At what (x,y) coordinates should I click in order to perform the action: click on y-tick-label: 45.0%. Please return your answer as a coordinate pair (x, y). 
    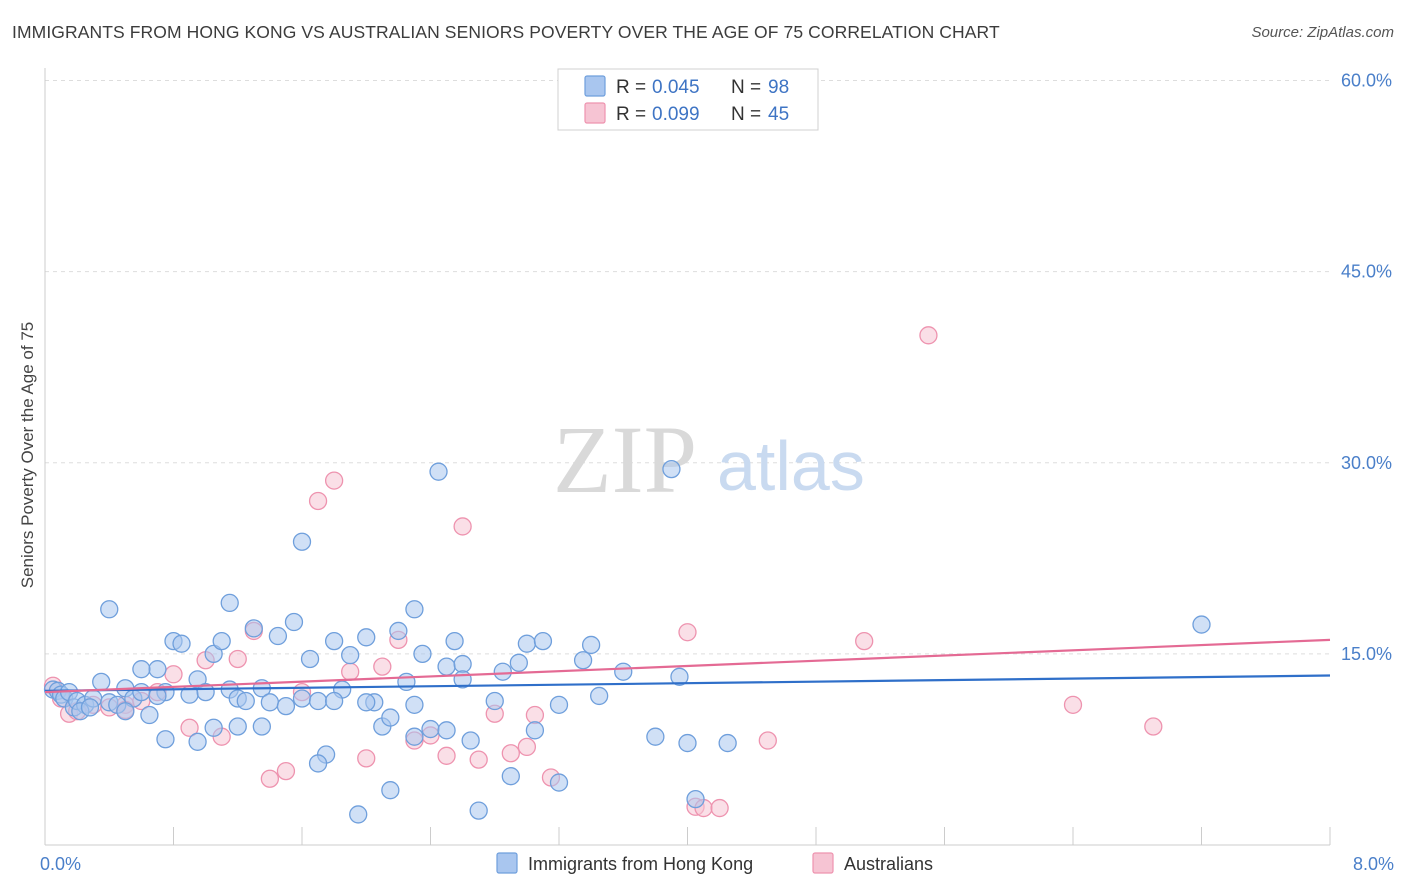
    Looking at the image, I should click on (1366, 272).